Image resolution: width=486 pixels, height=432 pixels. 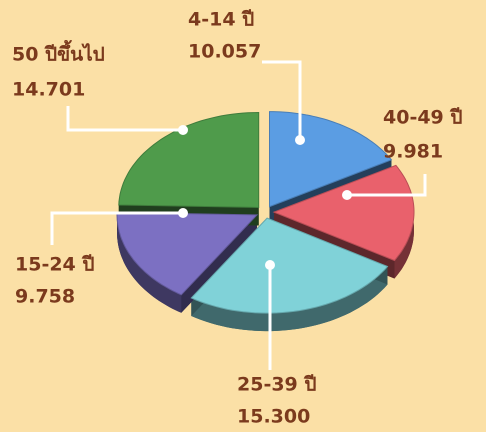 What do you see at coordinates (54, 265) in the screenshot?
I see `category-label: 15-24 ปี` at bounding box center [54, 265].